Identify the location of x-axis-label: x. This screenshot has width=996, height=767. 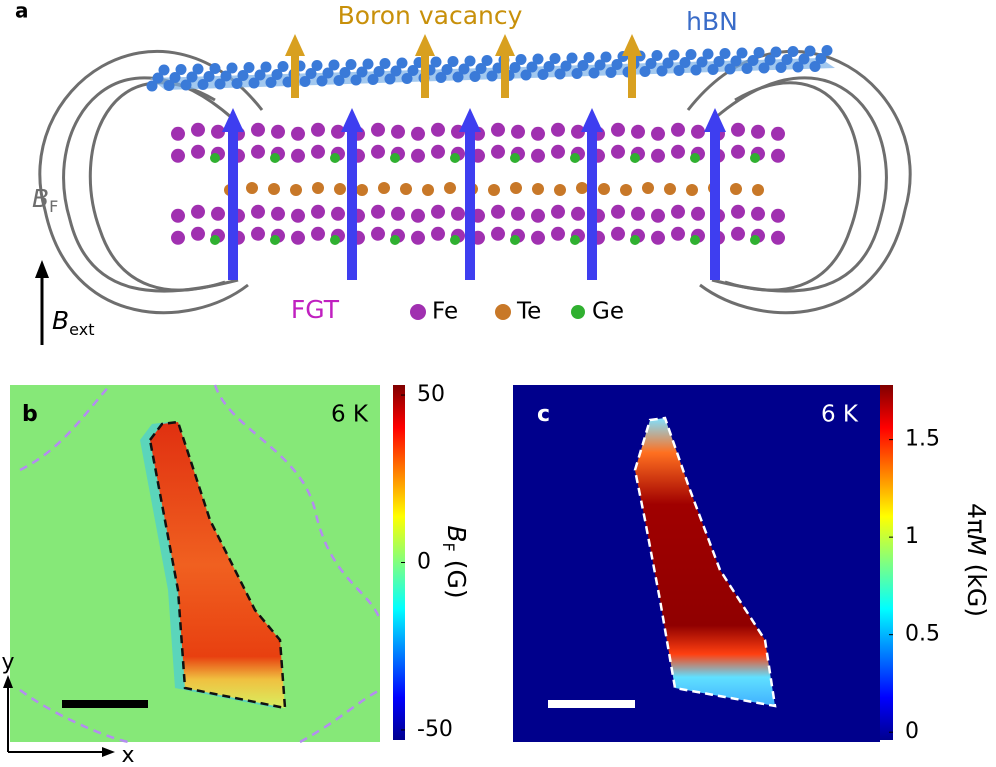
(127, 755).